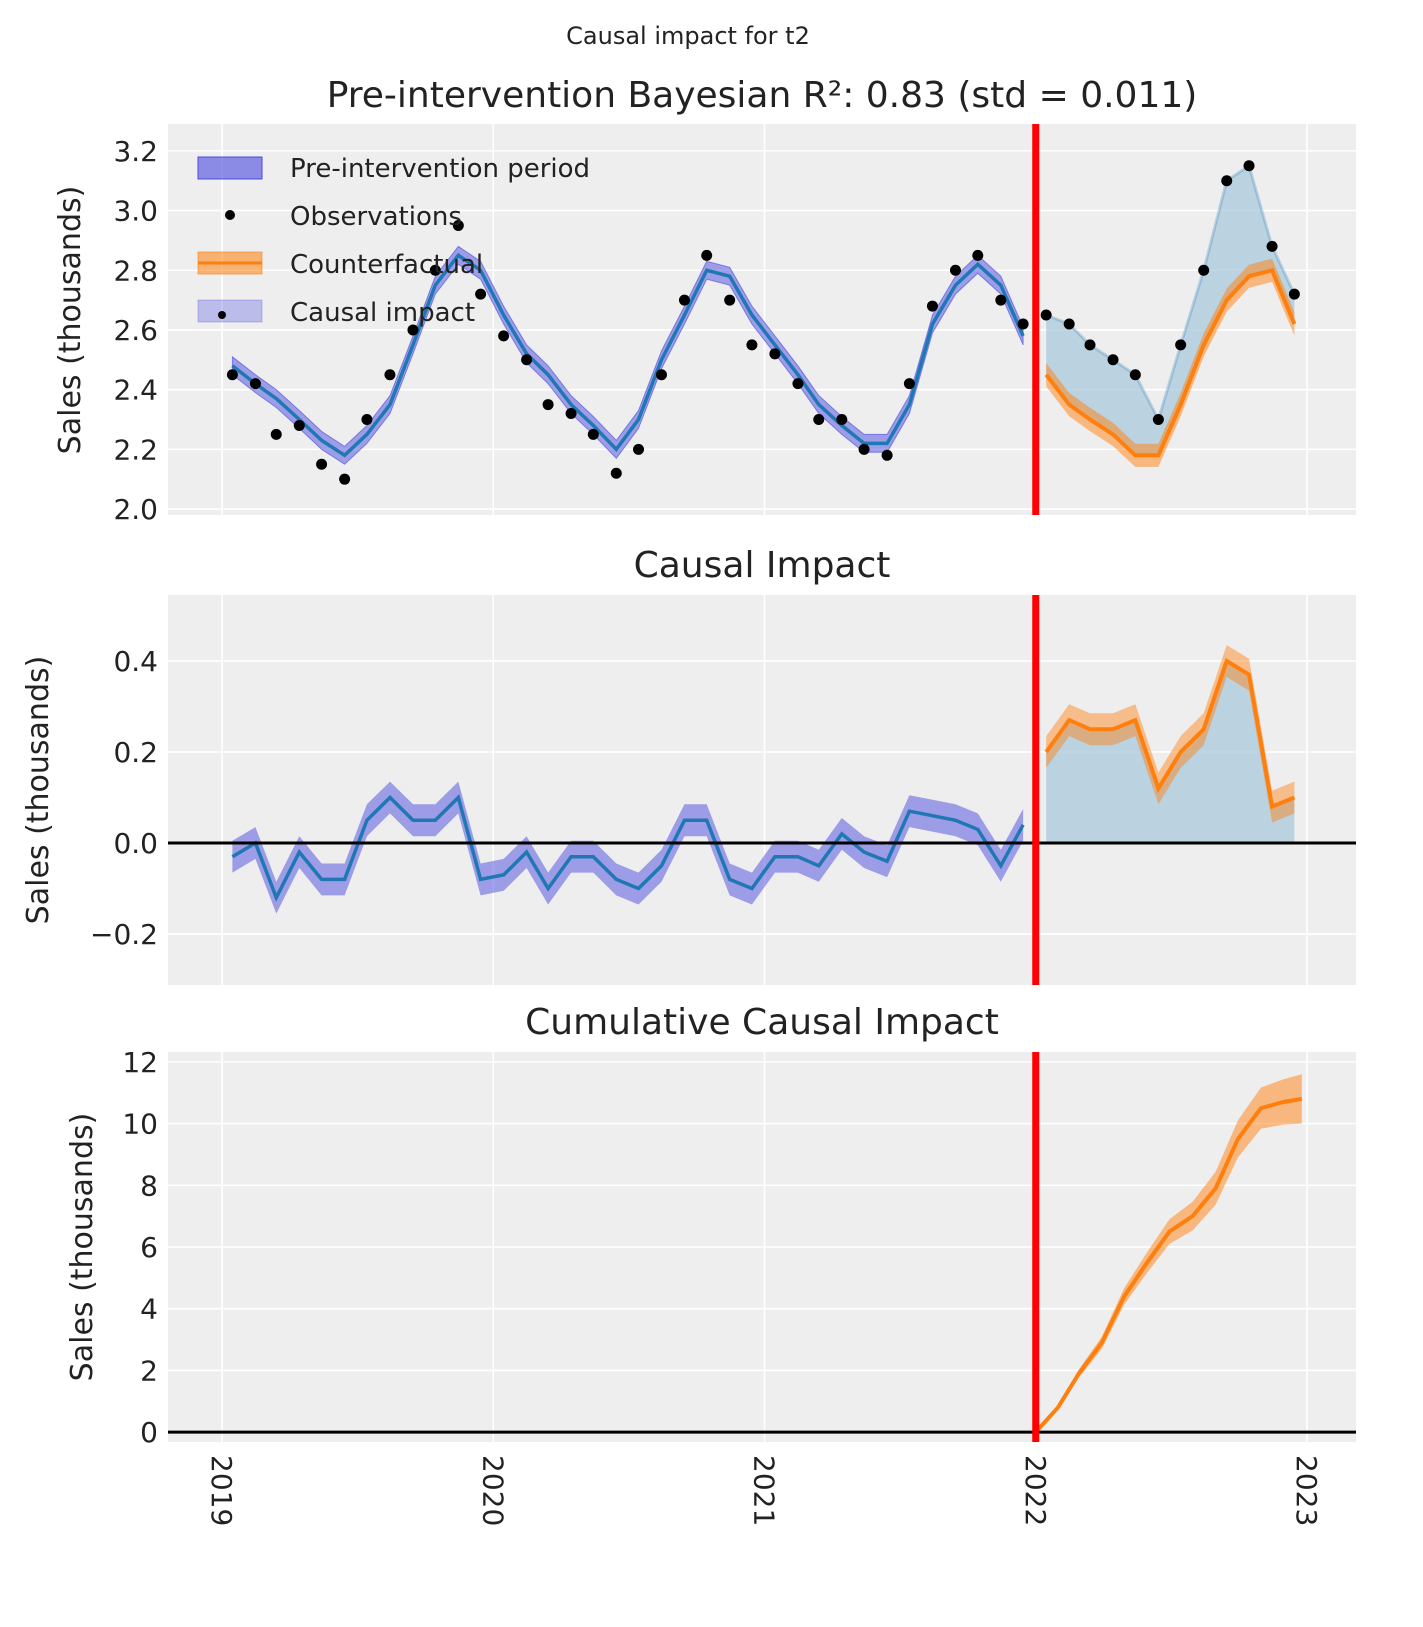  What do you see at coordinates (1035, 1490) in the screenshot?
I see `xtick-label: 2022` at bounding box center [1035, 1490].